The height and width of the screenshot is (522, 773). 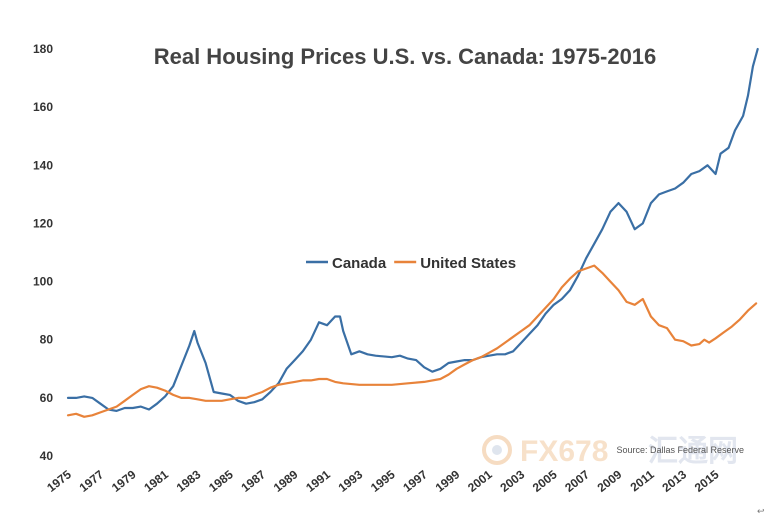 What do you see at coordinates (761, 511) in the screenshot?
I see `return-glyph-icon: ↩` at bounding box center [761, 511].